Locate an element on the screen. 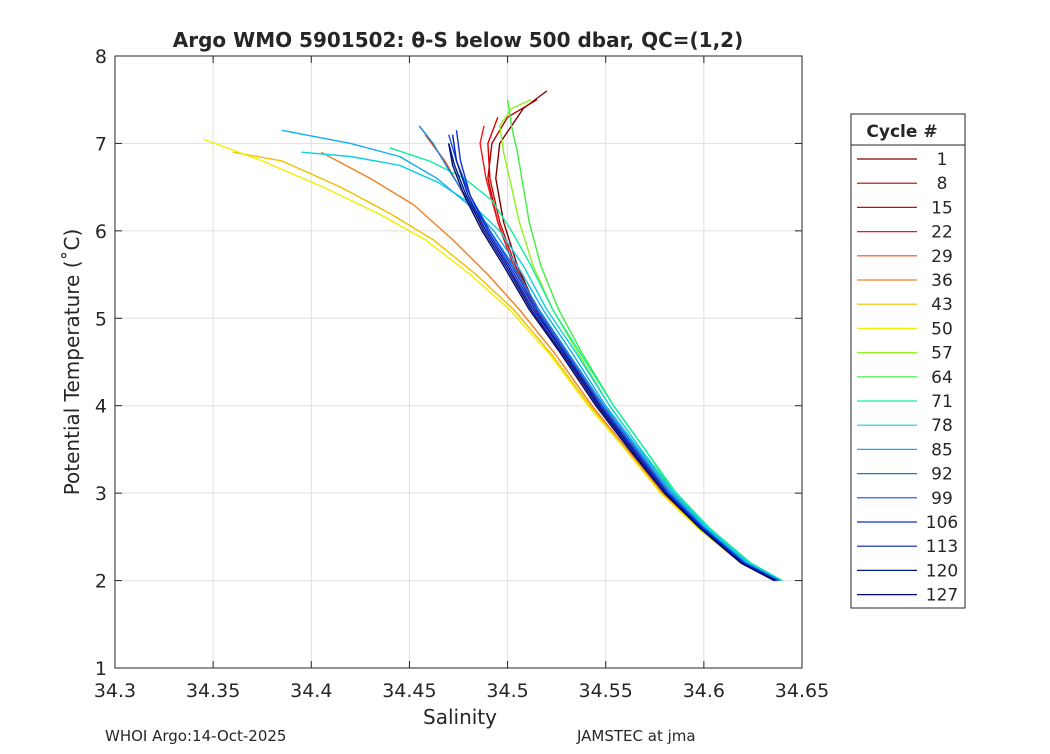  x-tick-label: 34.3 is located at coordinates (115, 691).